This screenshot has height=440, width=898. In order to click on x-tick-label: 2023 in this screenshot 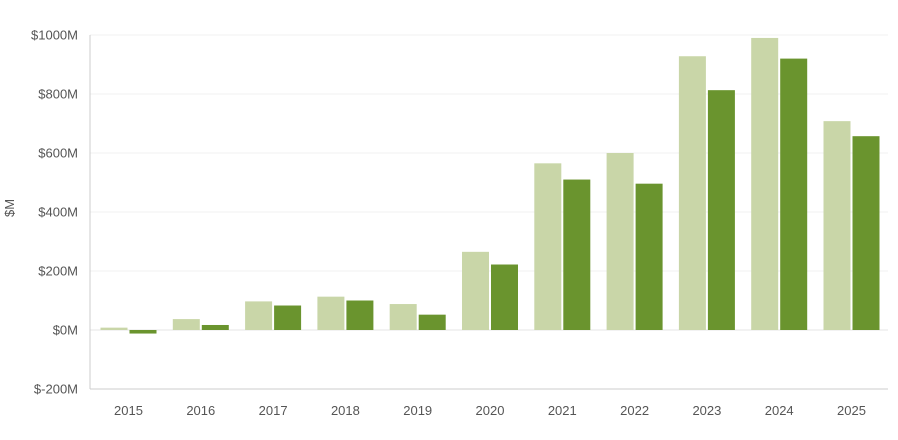, I will do `click(706, 410)`.